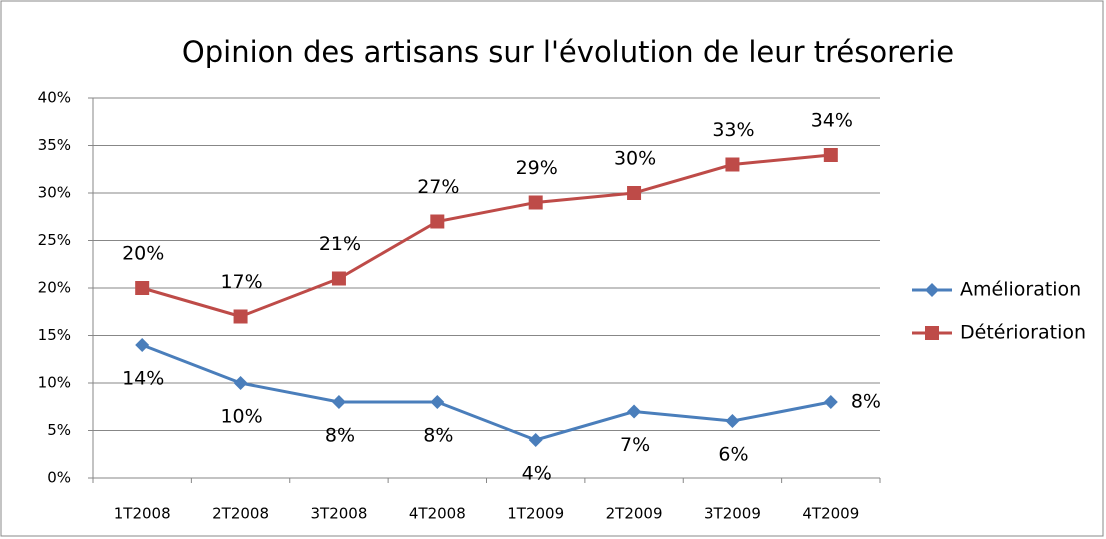 This screenshot has width=1106, height=539. What do you see at coordinates (733, 130) in the screenshot?
I see `data-label: 33%` at bounding box center [733, 130].